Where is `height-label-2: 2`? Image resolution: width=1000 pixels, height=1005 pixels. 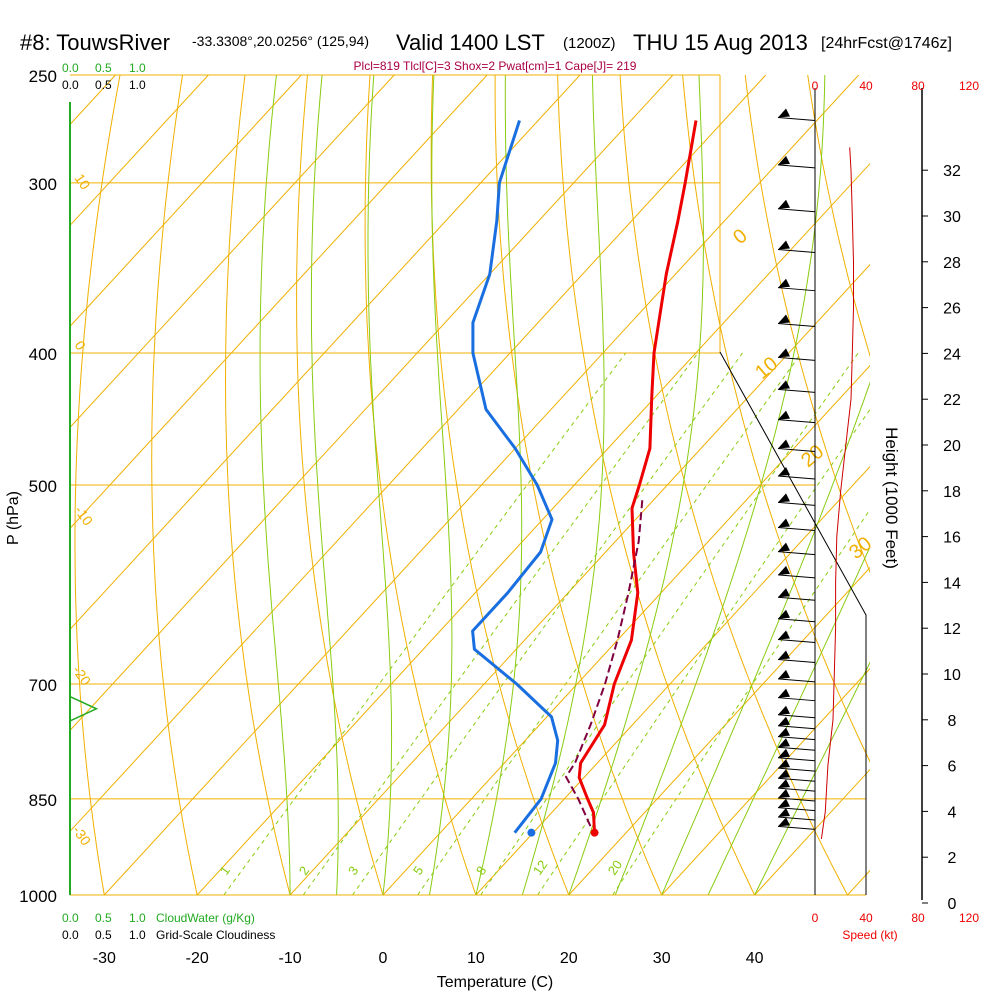 height-label-2: 2 is located at coordinates (952, 858).